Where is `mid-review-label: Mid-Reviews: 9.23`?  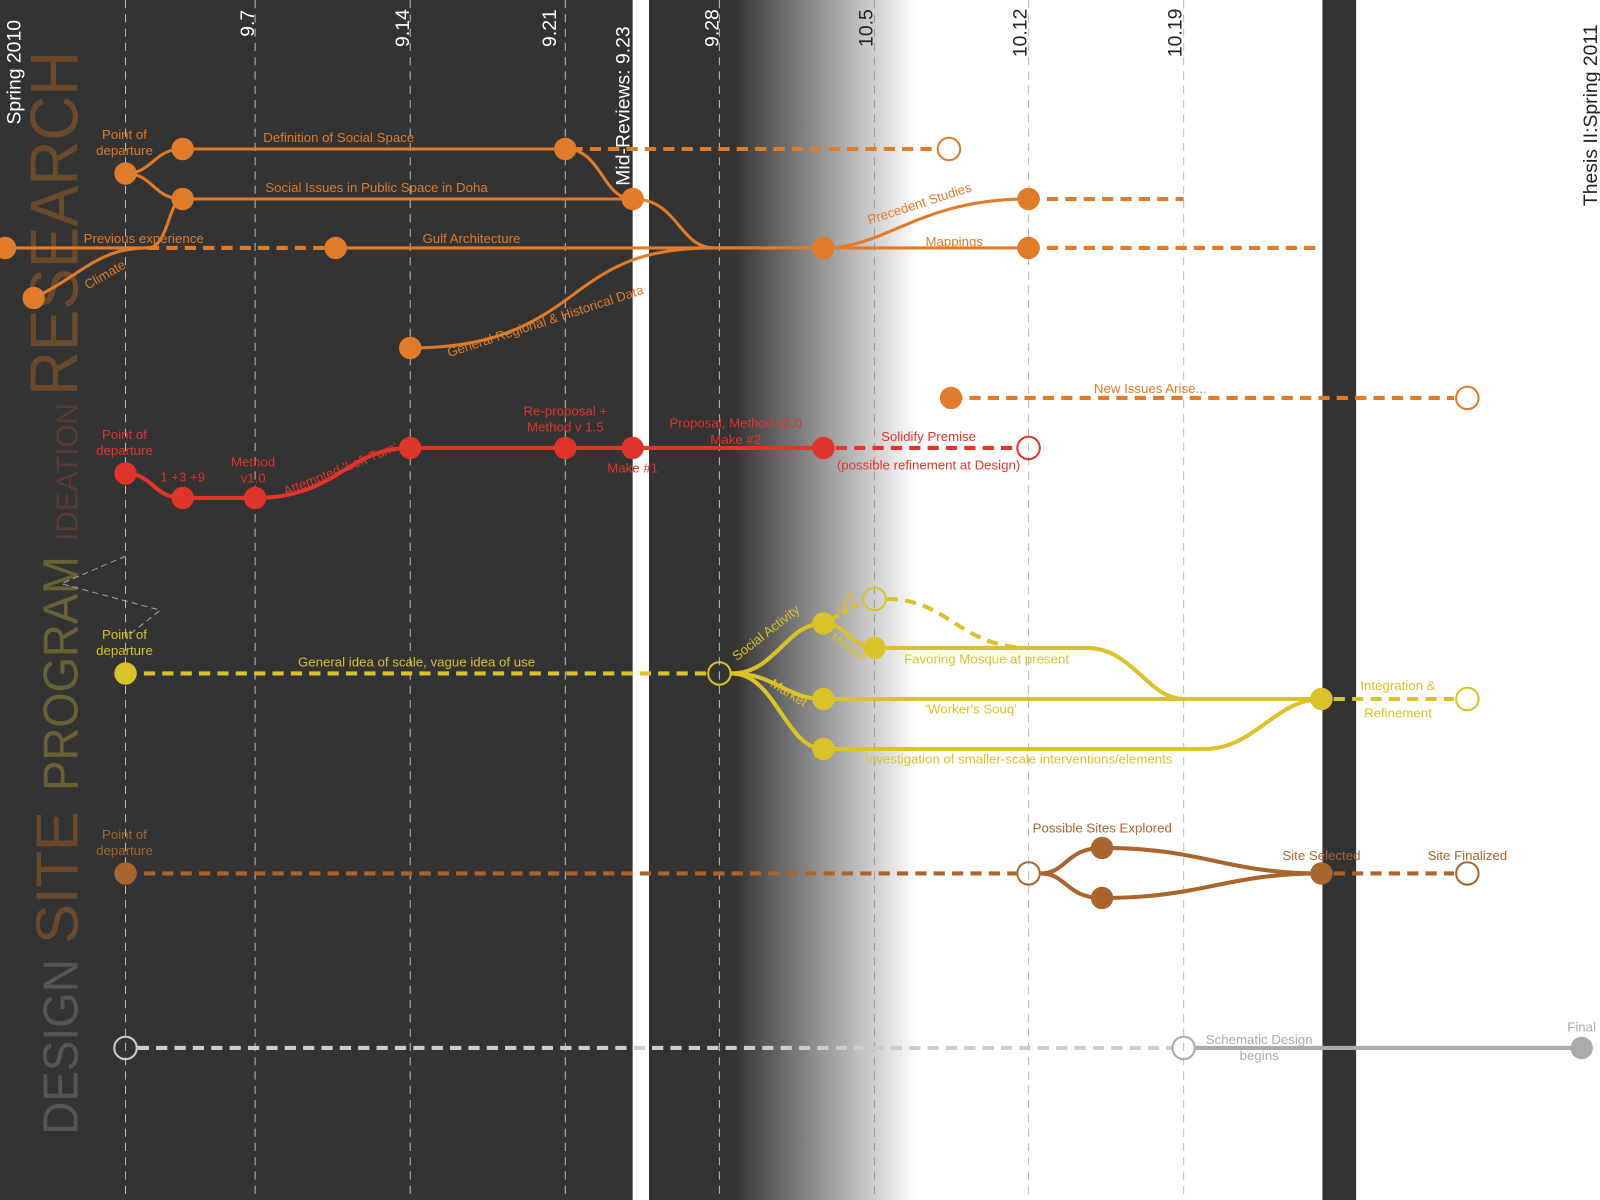
mid-review-label: Mid-Reviews: 9.23 is located at coordinates (624, 105).